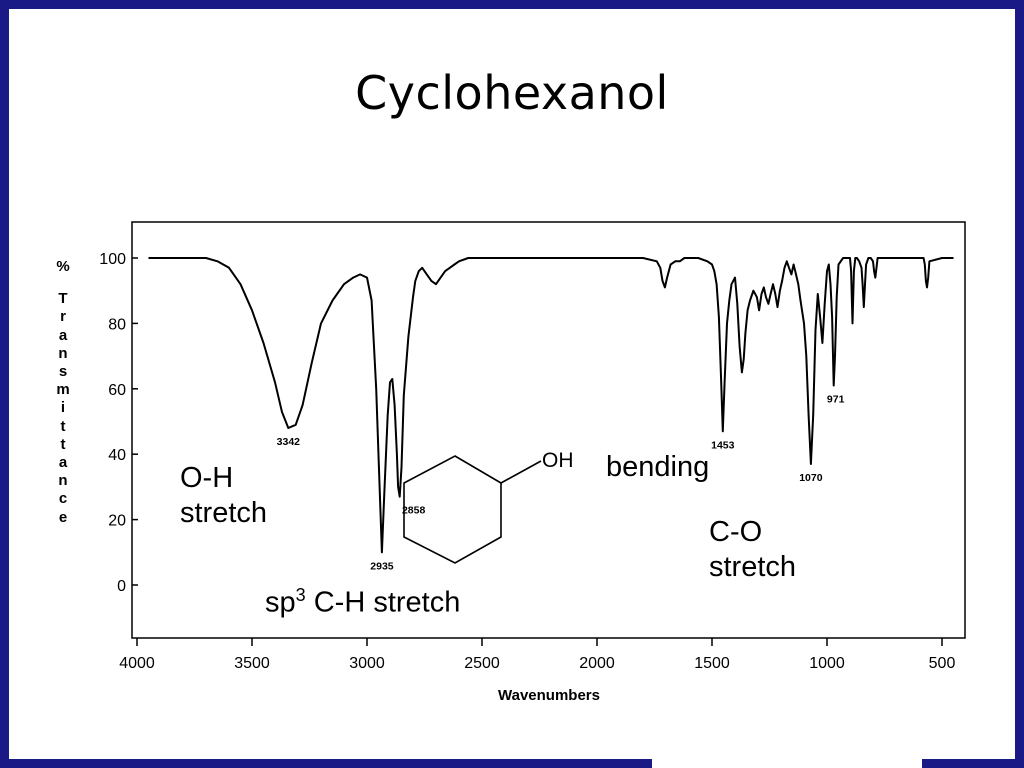 The width and height of the screenshot is (1024, 768). Describe the element at coordinates (112, 259) in the screenshot. I see `y-tick-label: 100` at that location.